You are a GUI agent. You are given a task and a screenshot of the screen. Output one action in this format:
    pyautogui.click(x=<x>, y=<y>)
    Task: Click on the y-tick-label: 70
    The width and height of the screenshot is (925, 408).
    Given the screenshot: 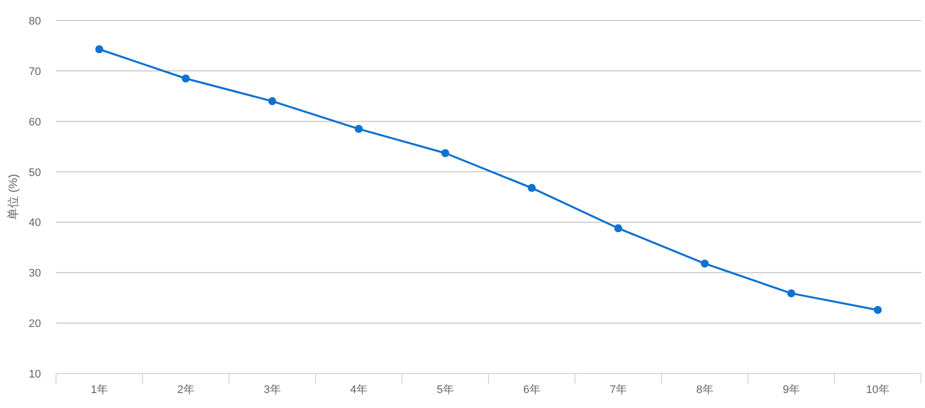 What is the action you would take?
    pyautogui.click(x=34, y=72)
    